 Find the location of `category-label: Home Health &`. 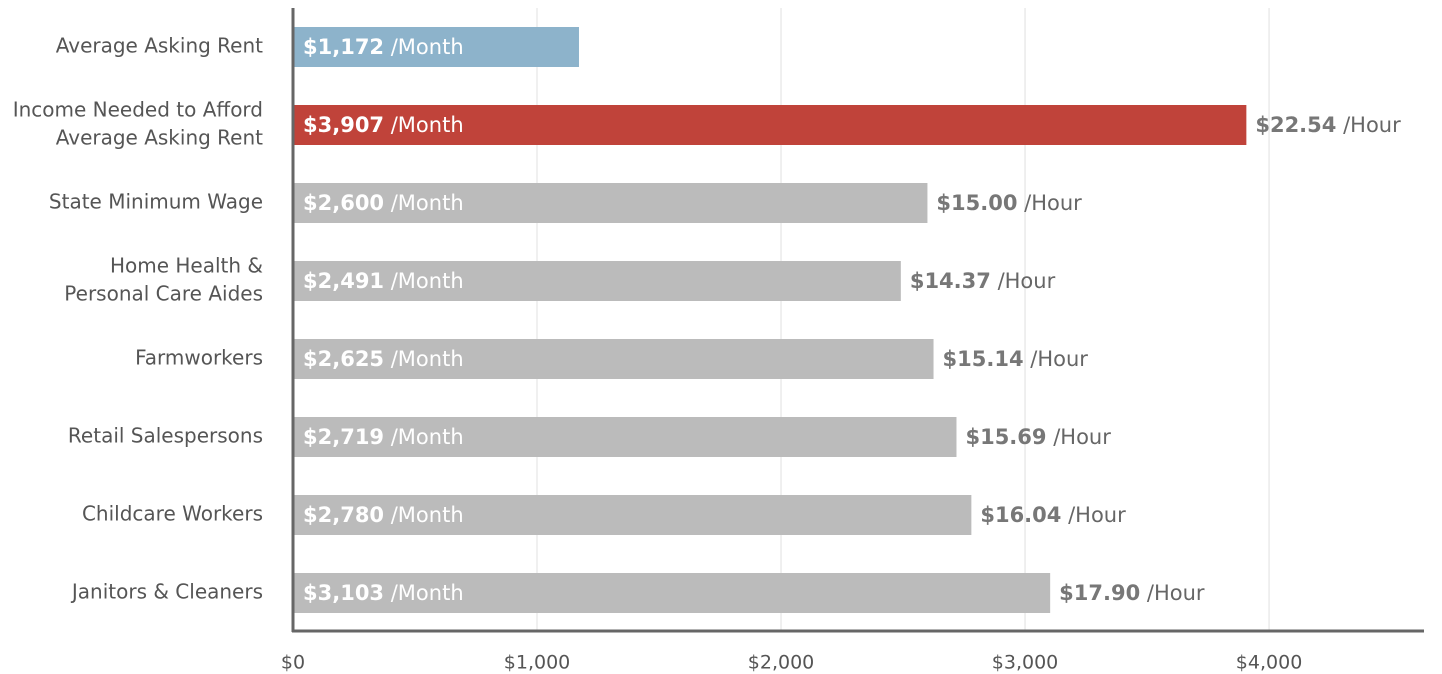

category-label: Home Health & is located at coordinates (186, 266).